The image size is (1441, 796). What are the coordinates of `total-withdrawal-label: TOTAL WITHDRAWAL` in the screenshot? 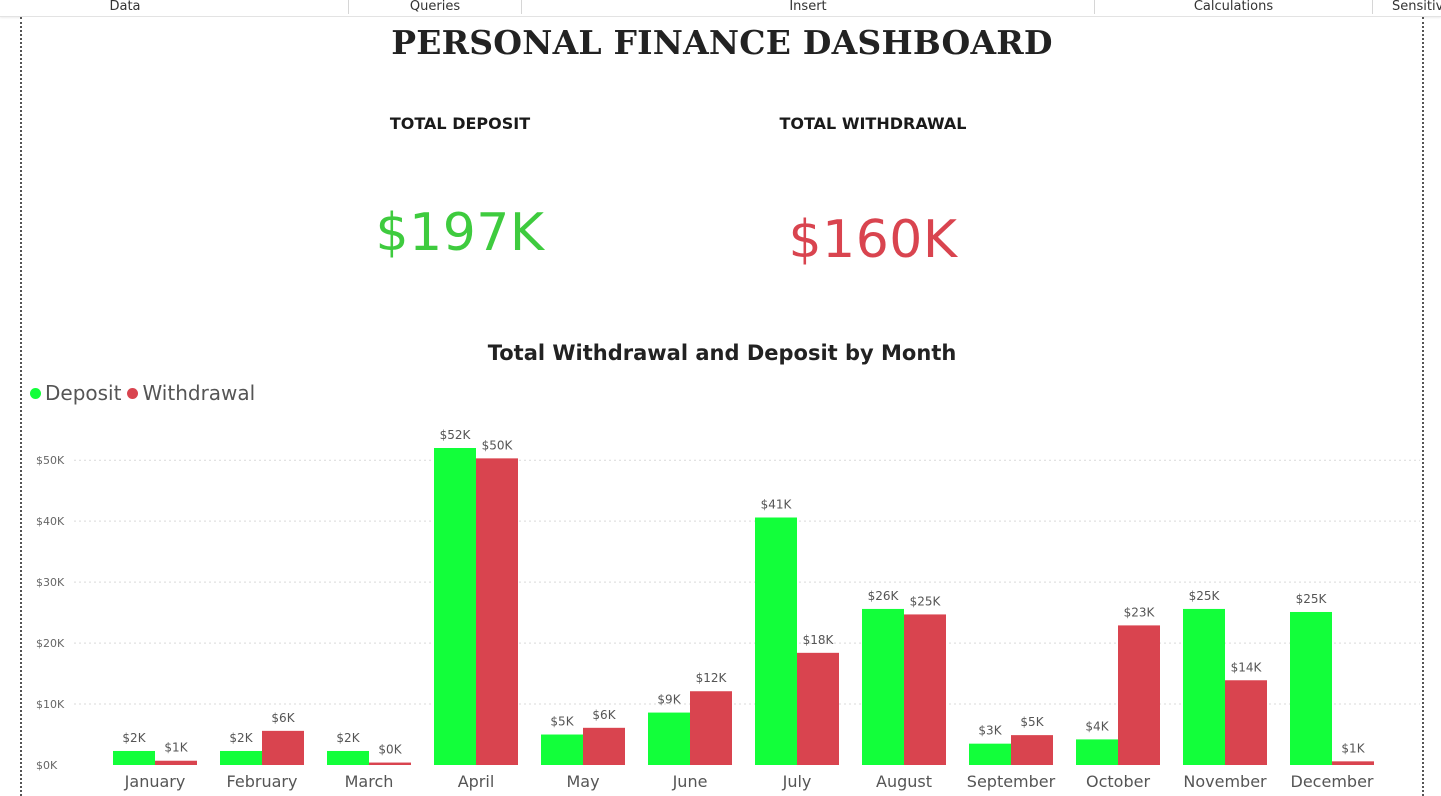 It's located at (873, 123).